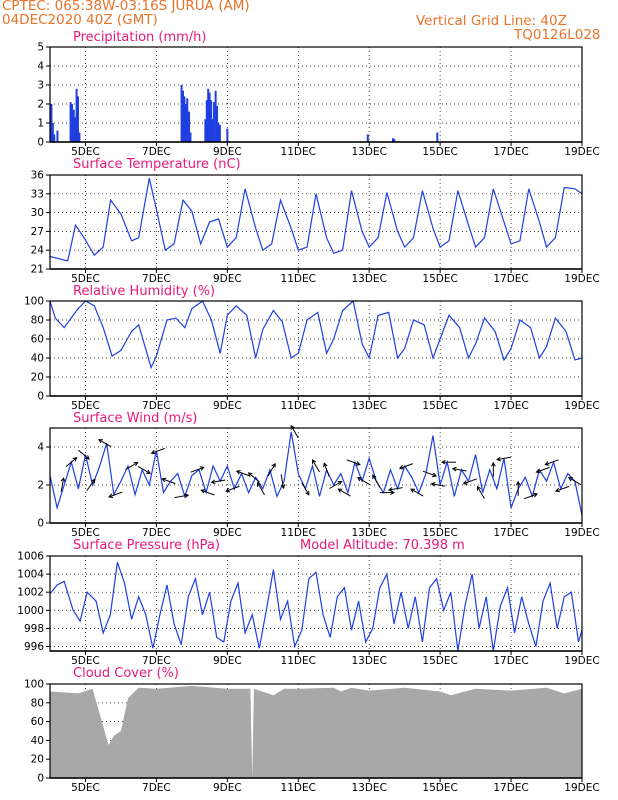 This screenshot has width=618, height=800. What do you see at coordinates (581, 788) in the screenshot?
I see `cloud-xtick-label: 19DEC` at bounding box center [581, 788].